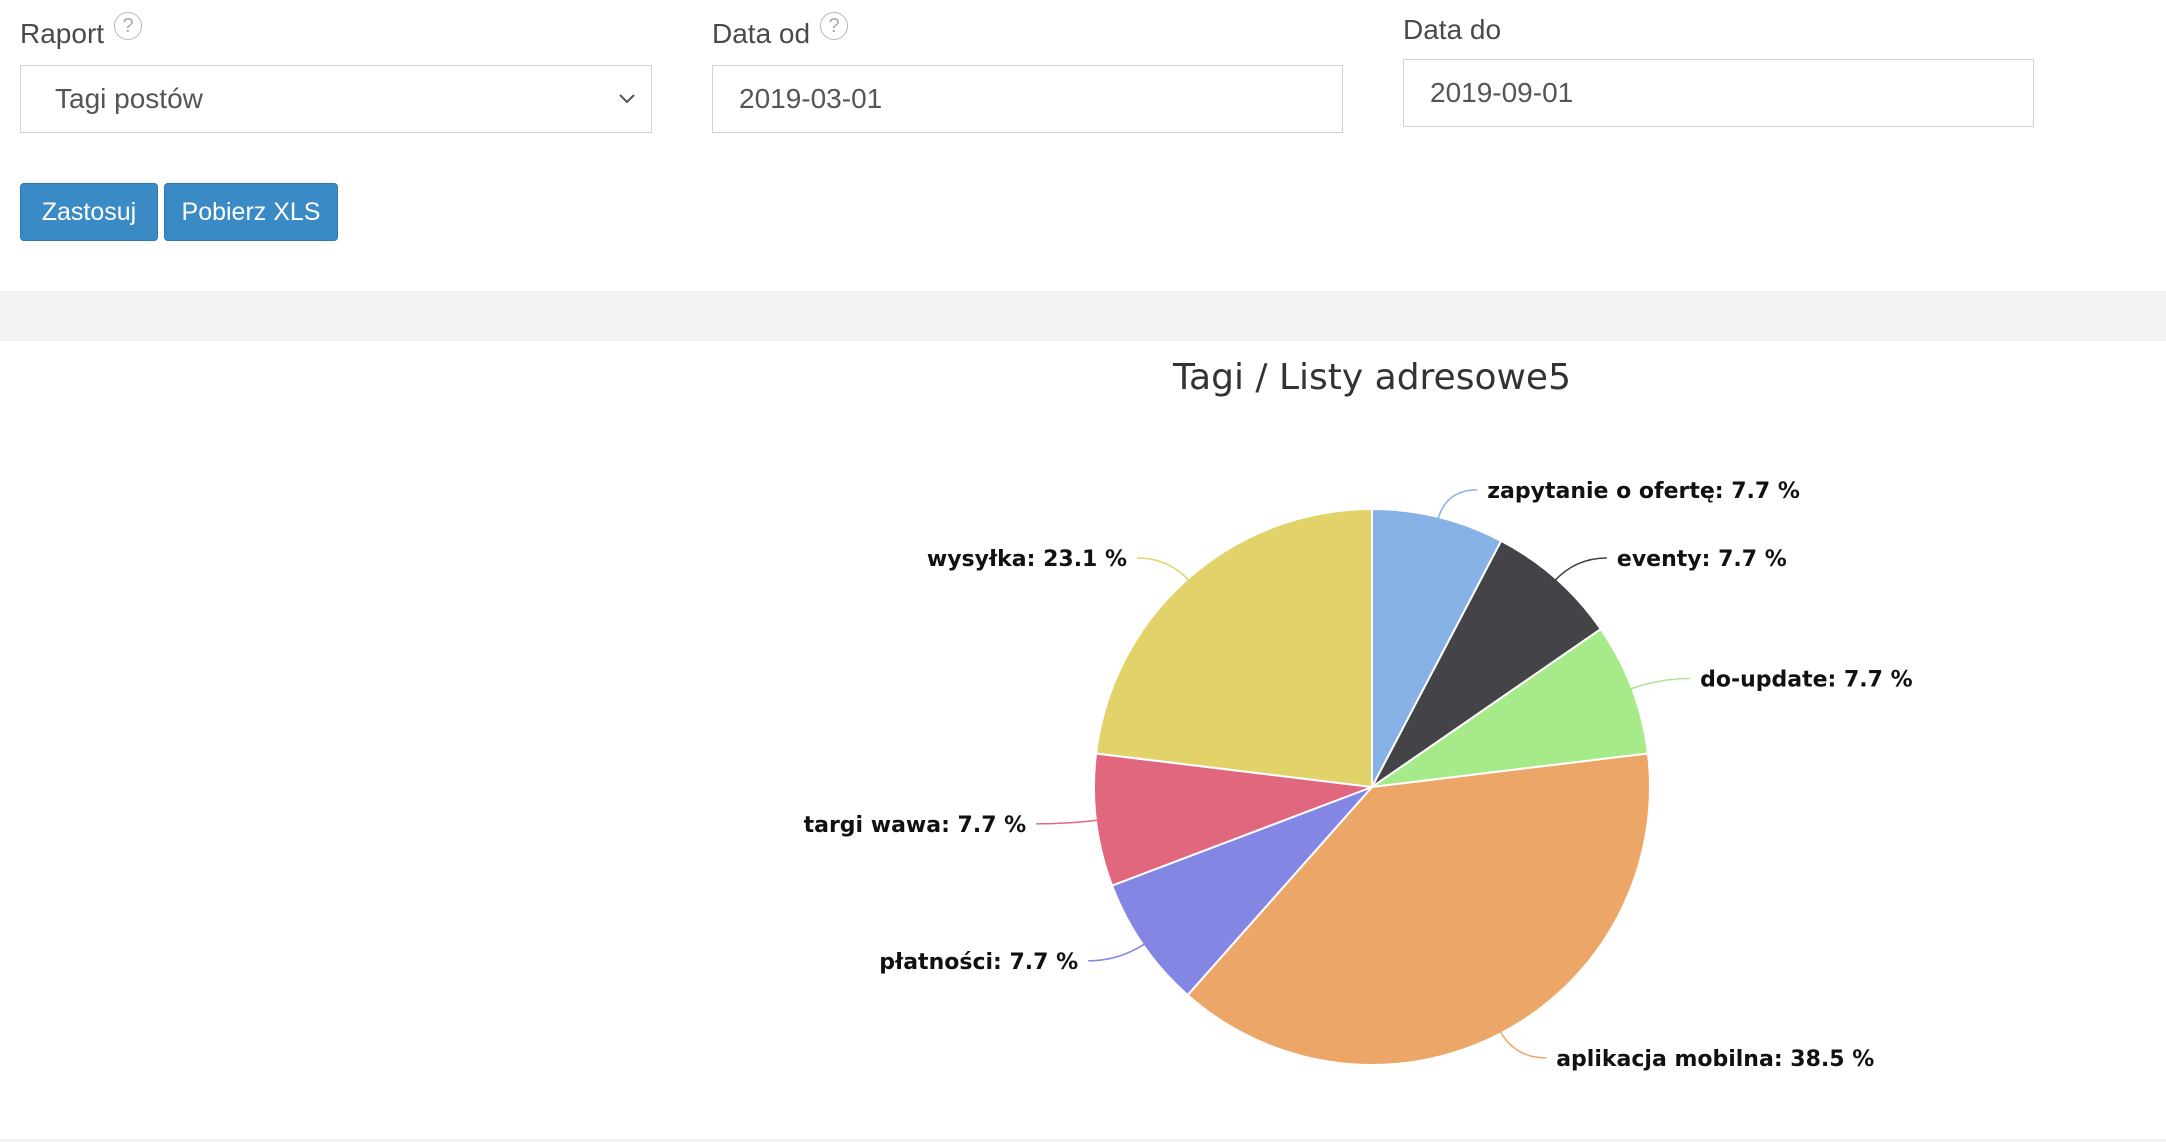 The height and width of the screenshot is (1142, 2166). Describe the element at coordinates (89, 212) in the screenshot. I see `apply-button: Zastosuj` at that location.